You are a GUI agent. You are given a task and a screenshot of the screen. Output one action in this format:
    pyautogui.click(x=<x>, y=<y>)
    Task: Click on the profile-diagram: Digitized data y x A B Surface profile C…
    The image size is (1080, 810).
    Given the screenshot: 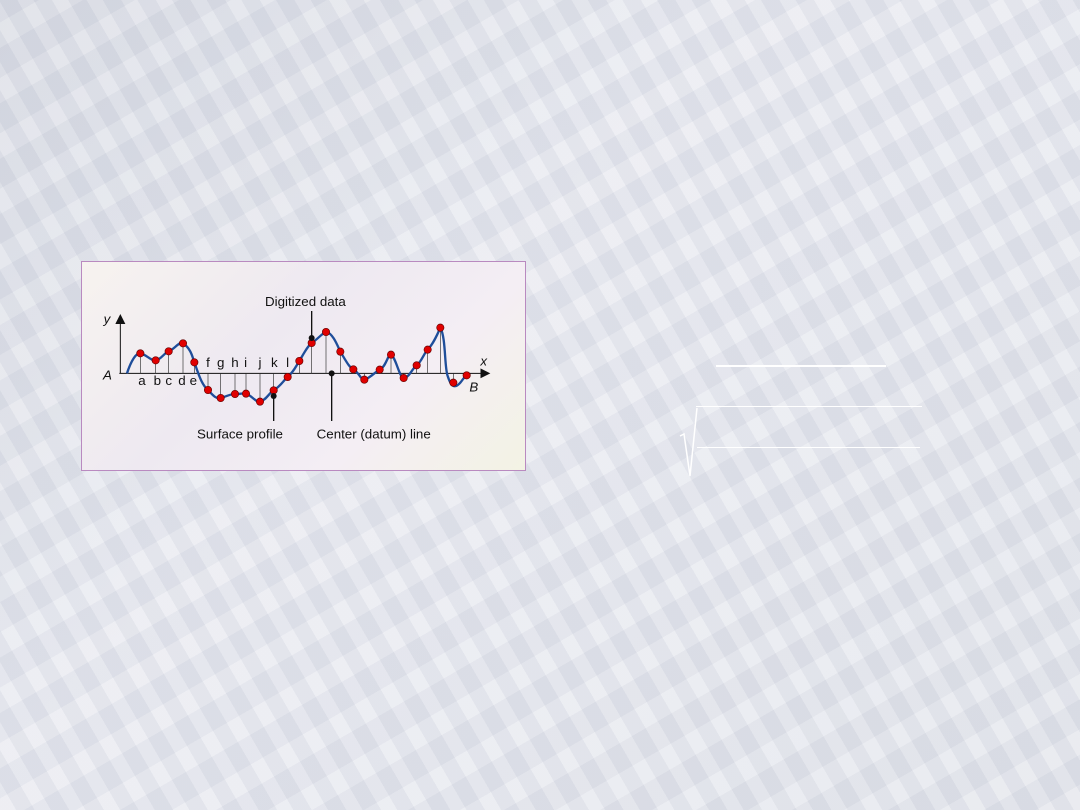 What is the action you would take?
    pyautogui.click(x=296, y=367)
    